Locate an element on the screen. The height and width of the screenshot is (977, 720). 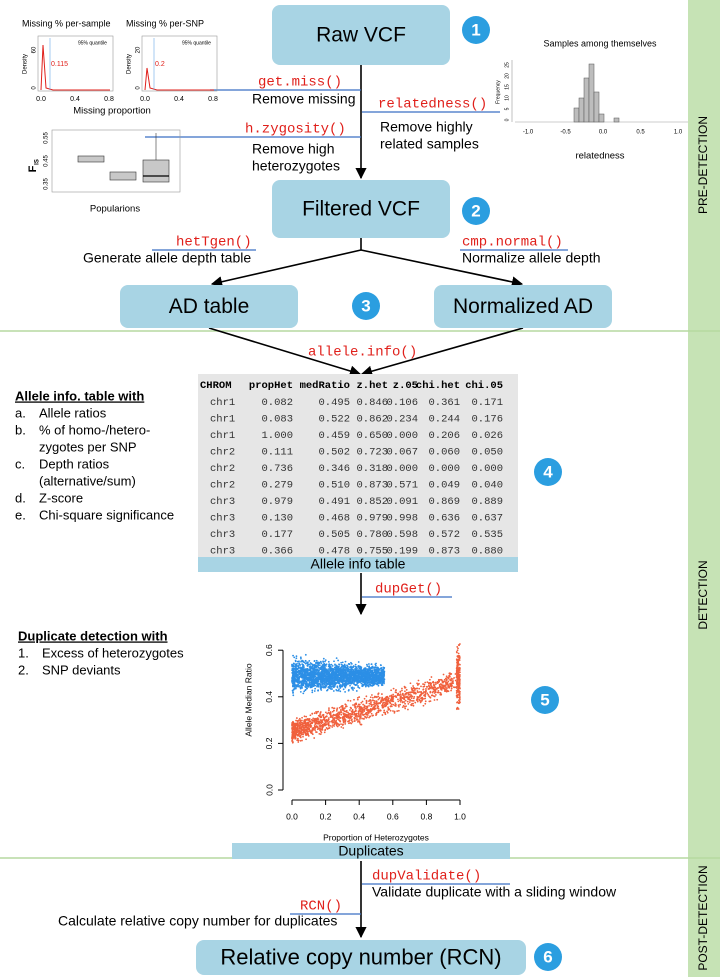
function-description: related samples is located at coordinates (429, 144).